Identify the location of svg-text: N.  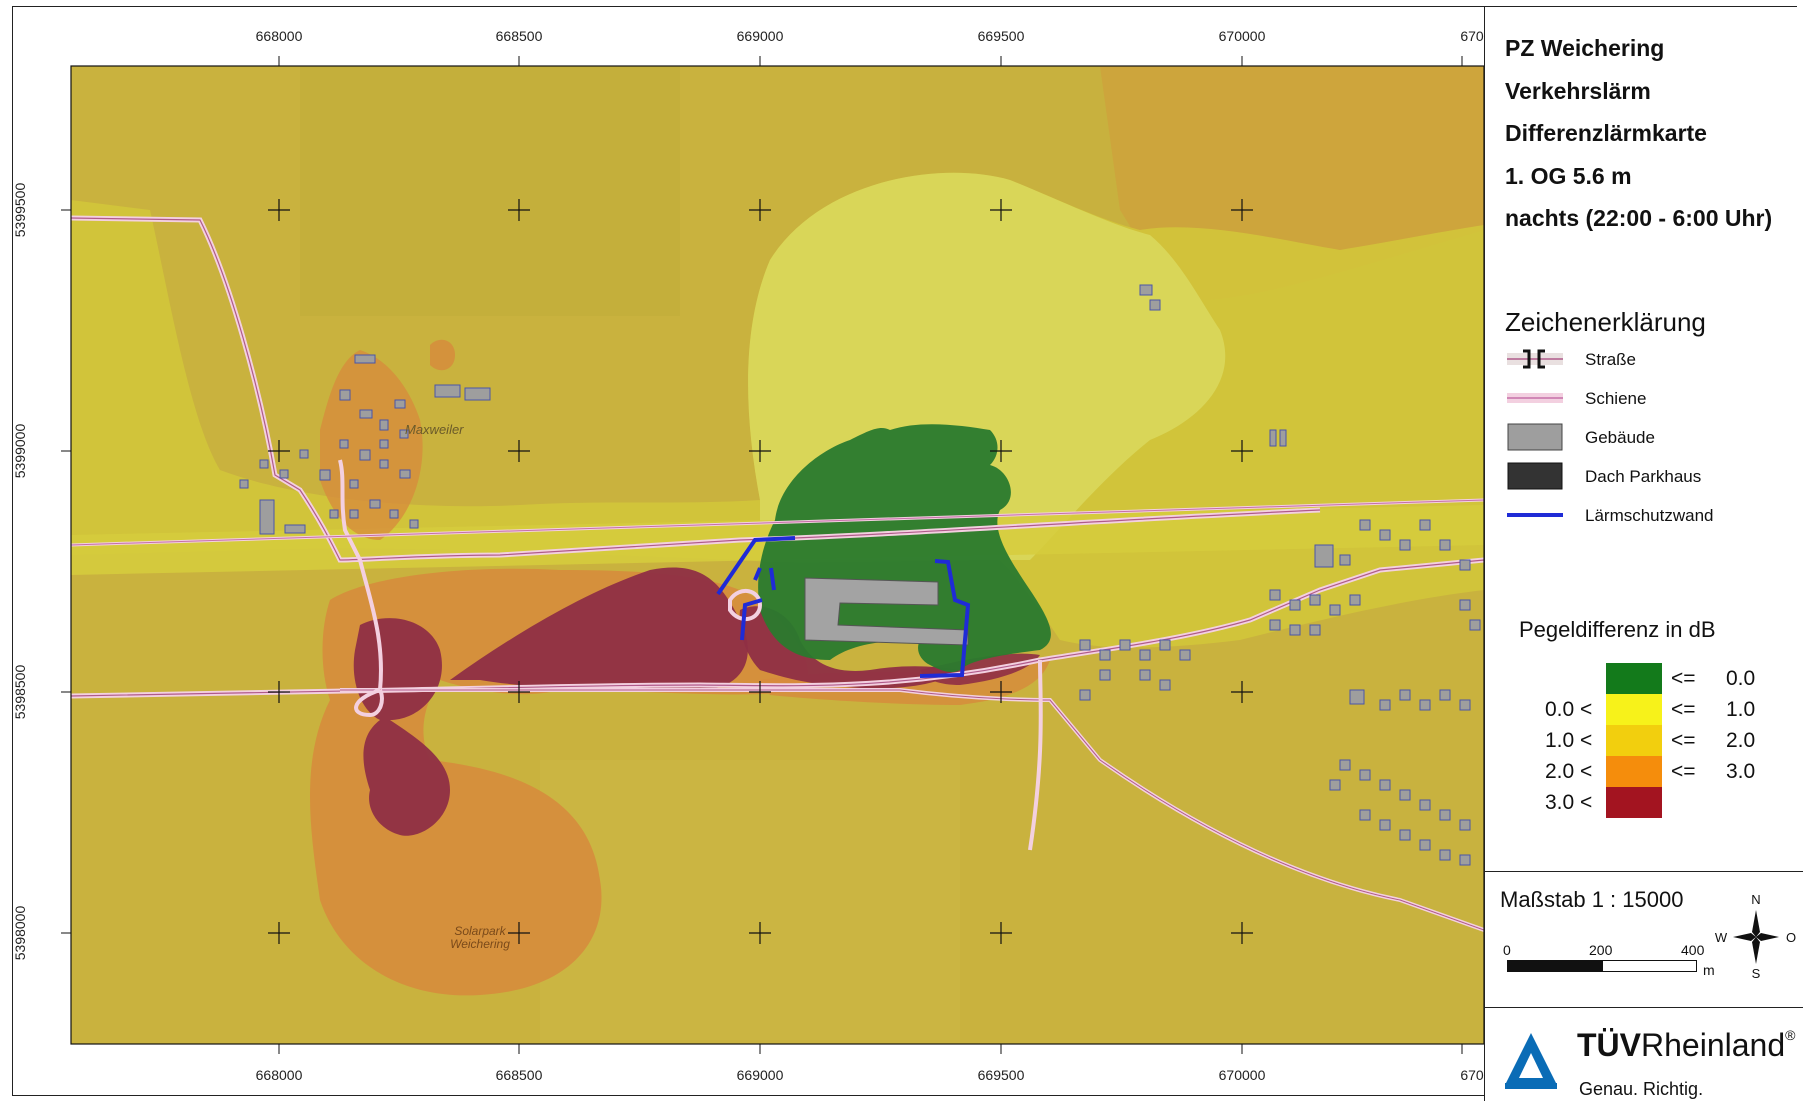
(1755, 899).